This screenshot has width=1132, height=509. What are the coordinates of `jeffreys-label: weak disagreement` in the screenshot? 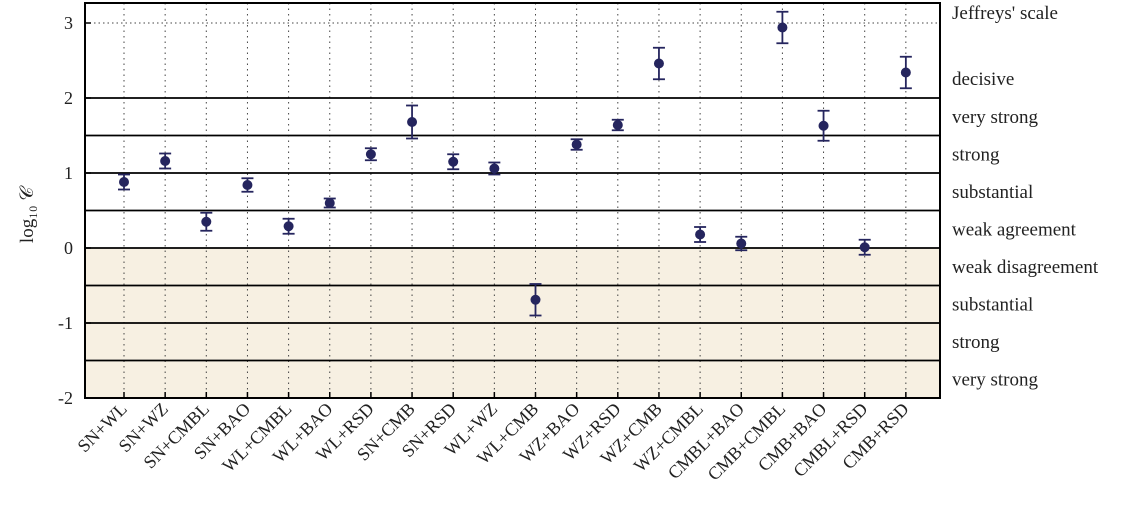 It's located at (1025, 267).